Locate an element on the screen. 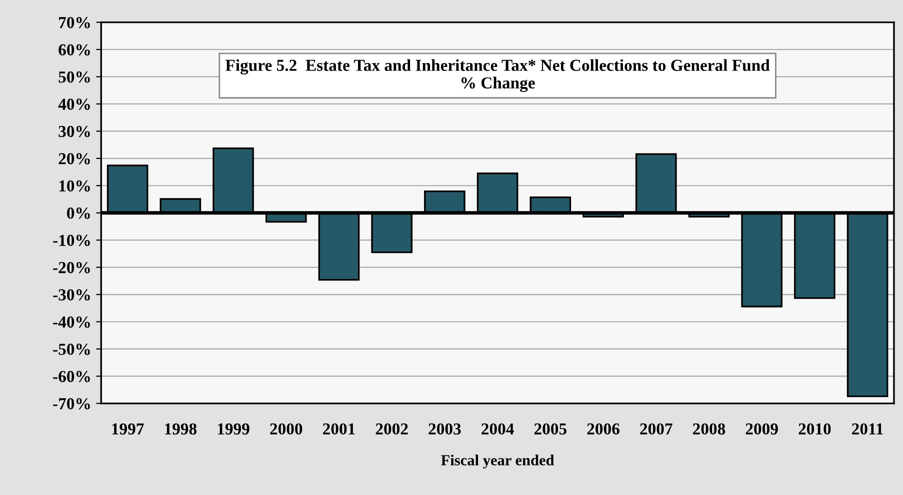 The width and height of the screenshot is (903, 495). y-tick-label: 60% is located at coordinates (74, 50).